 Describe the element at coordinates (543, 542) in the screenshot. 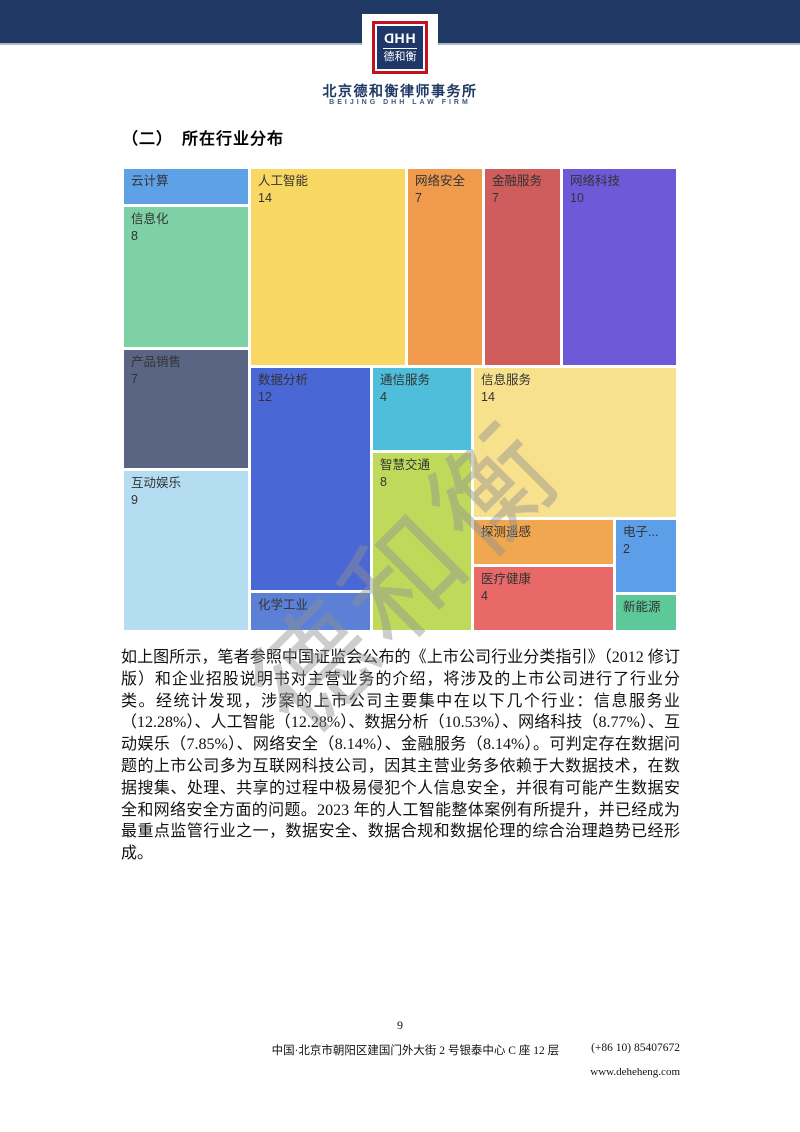

I see `treemap-block-13: 探测遥感` at that location.